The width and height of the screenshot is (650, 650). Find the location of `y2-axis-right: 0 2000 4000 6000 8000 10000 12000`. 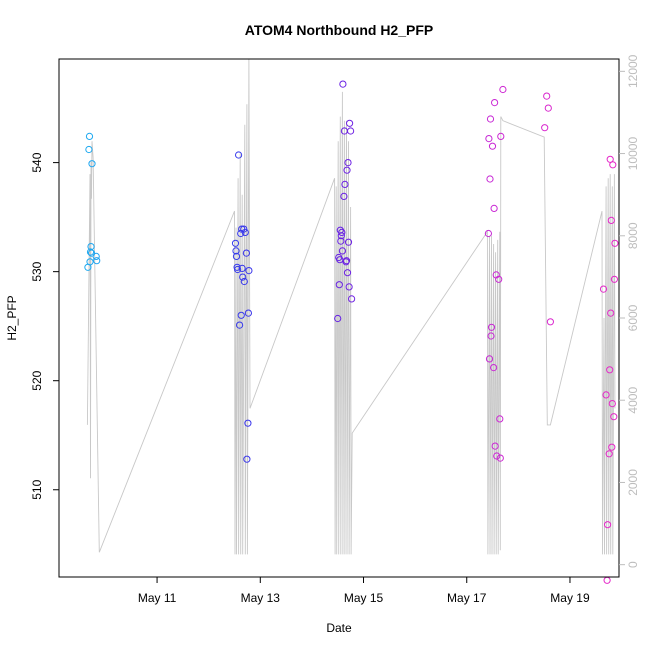

y2-axis-right: 0 2000 4000 6000 8000 10000 12000 is located at coordinates (629, 311).